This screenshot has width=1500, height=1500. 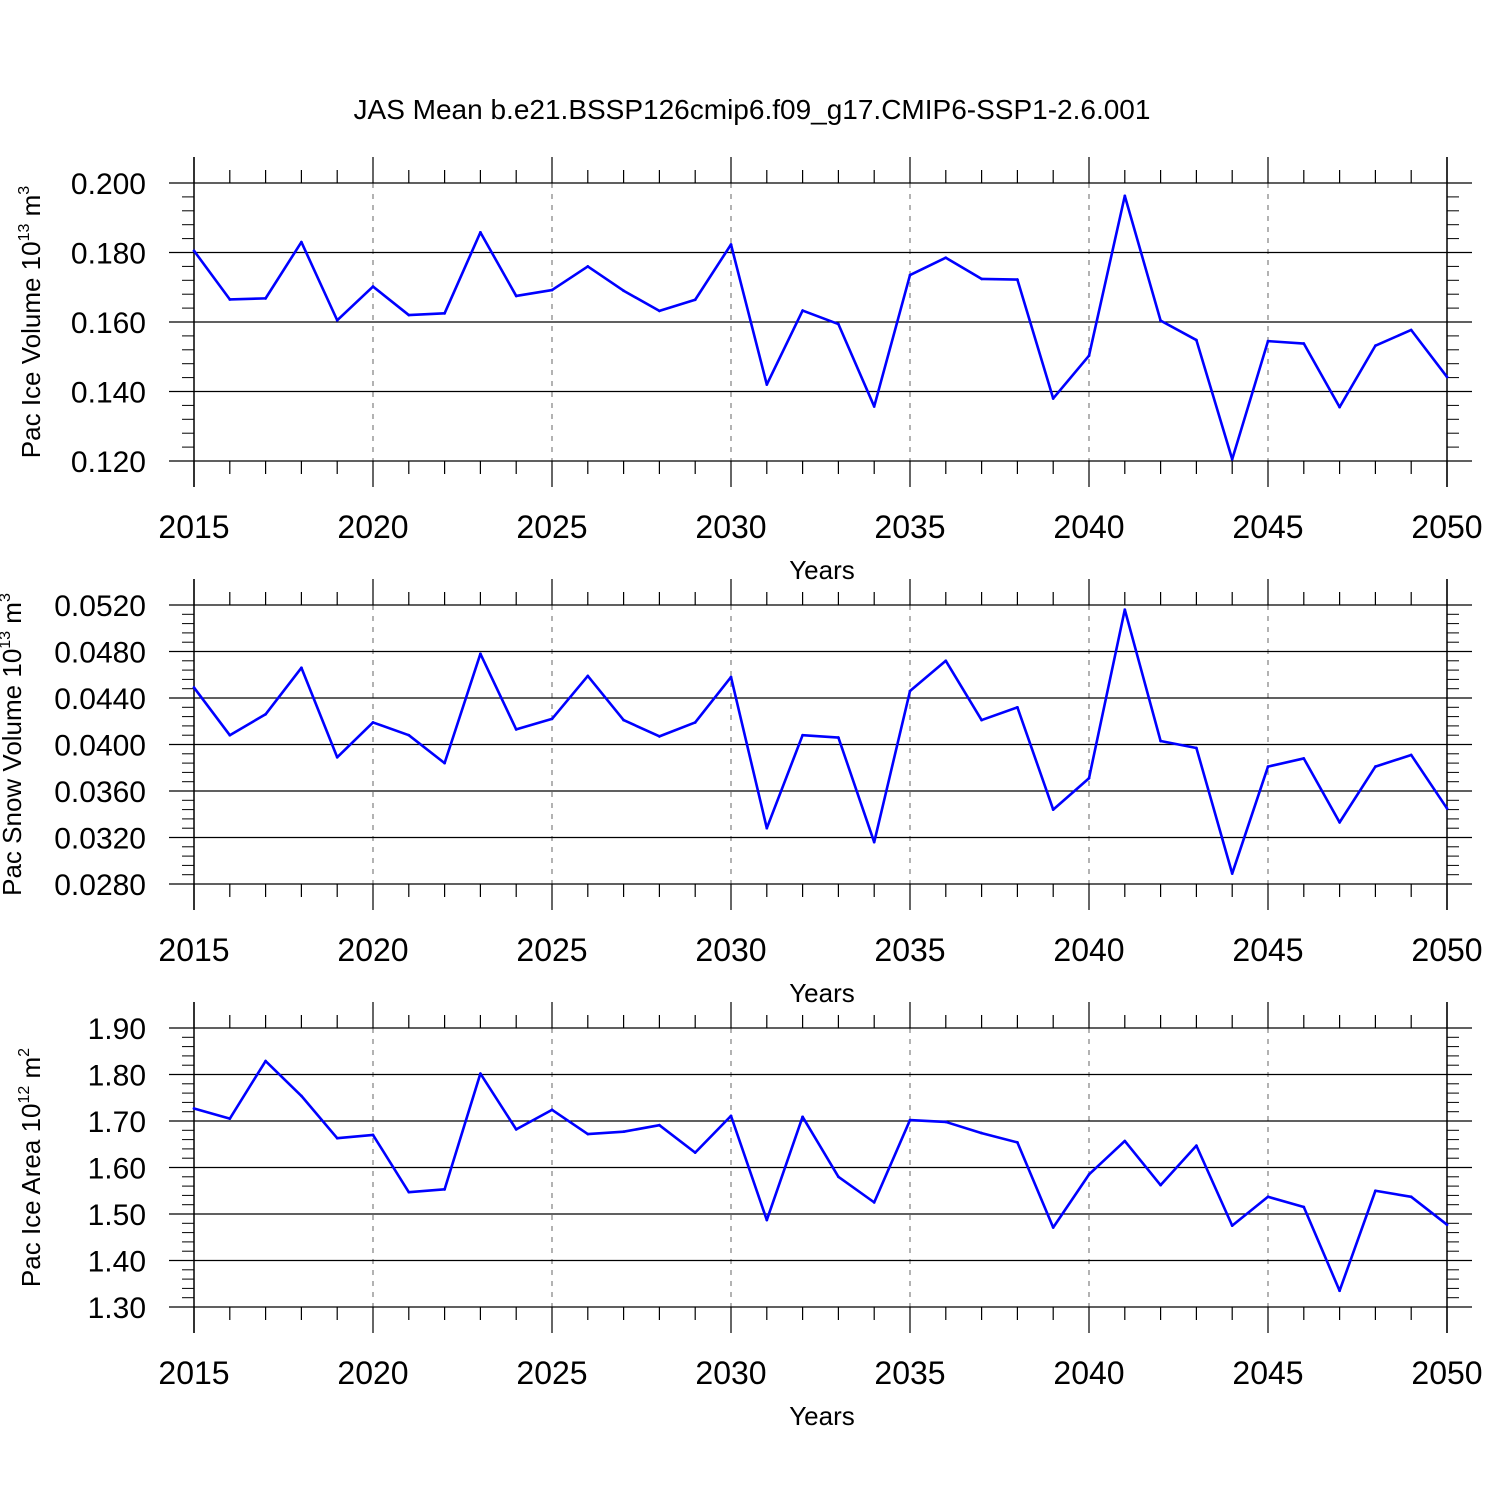 I want to click on y-tick-label: 0.140, so click(x=108, y=393).